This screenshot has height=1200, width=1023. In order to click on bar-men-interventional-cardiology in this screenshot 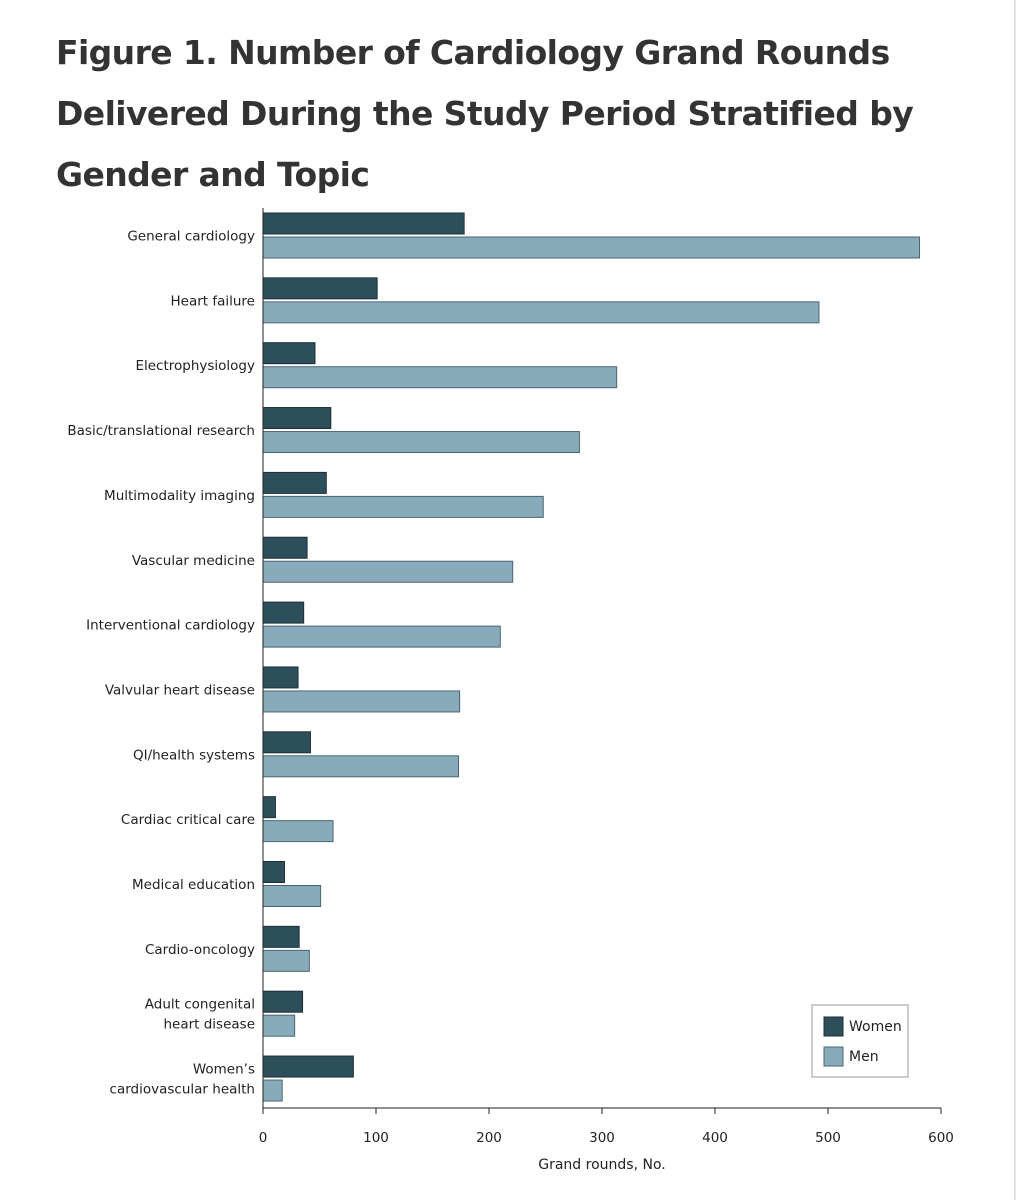, I will do `click(381, 636)`.